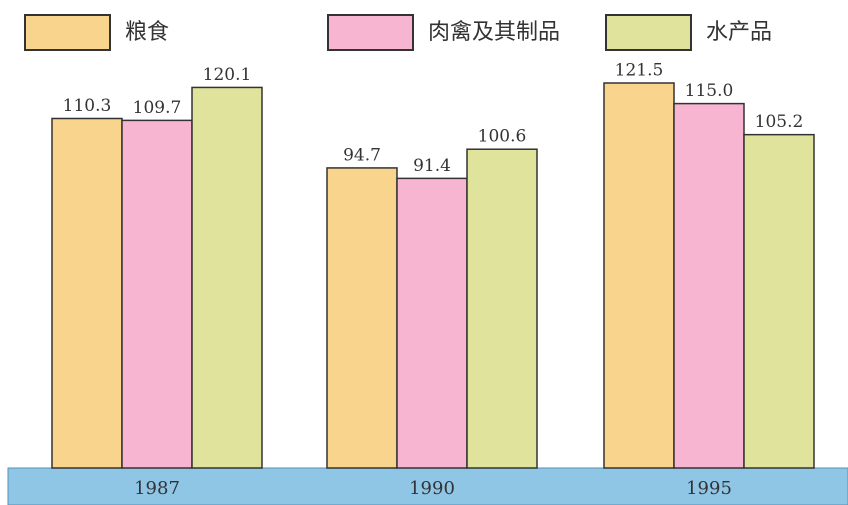  What do you see at coordinates (779, 122) in the screenshot?
I see `value-label: 105.2` at bounding box center [779, 122].